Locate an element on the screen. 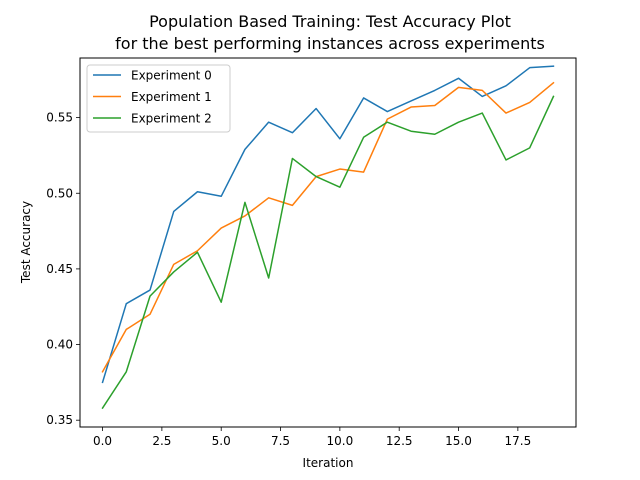 The image size is (640, 480). x-tick-label: 0.0 is located at coordinates (102, 441).